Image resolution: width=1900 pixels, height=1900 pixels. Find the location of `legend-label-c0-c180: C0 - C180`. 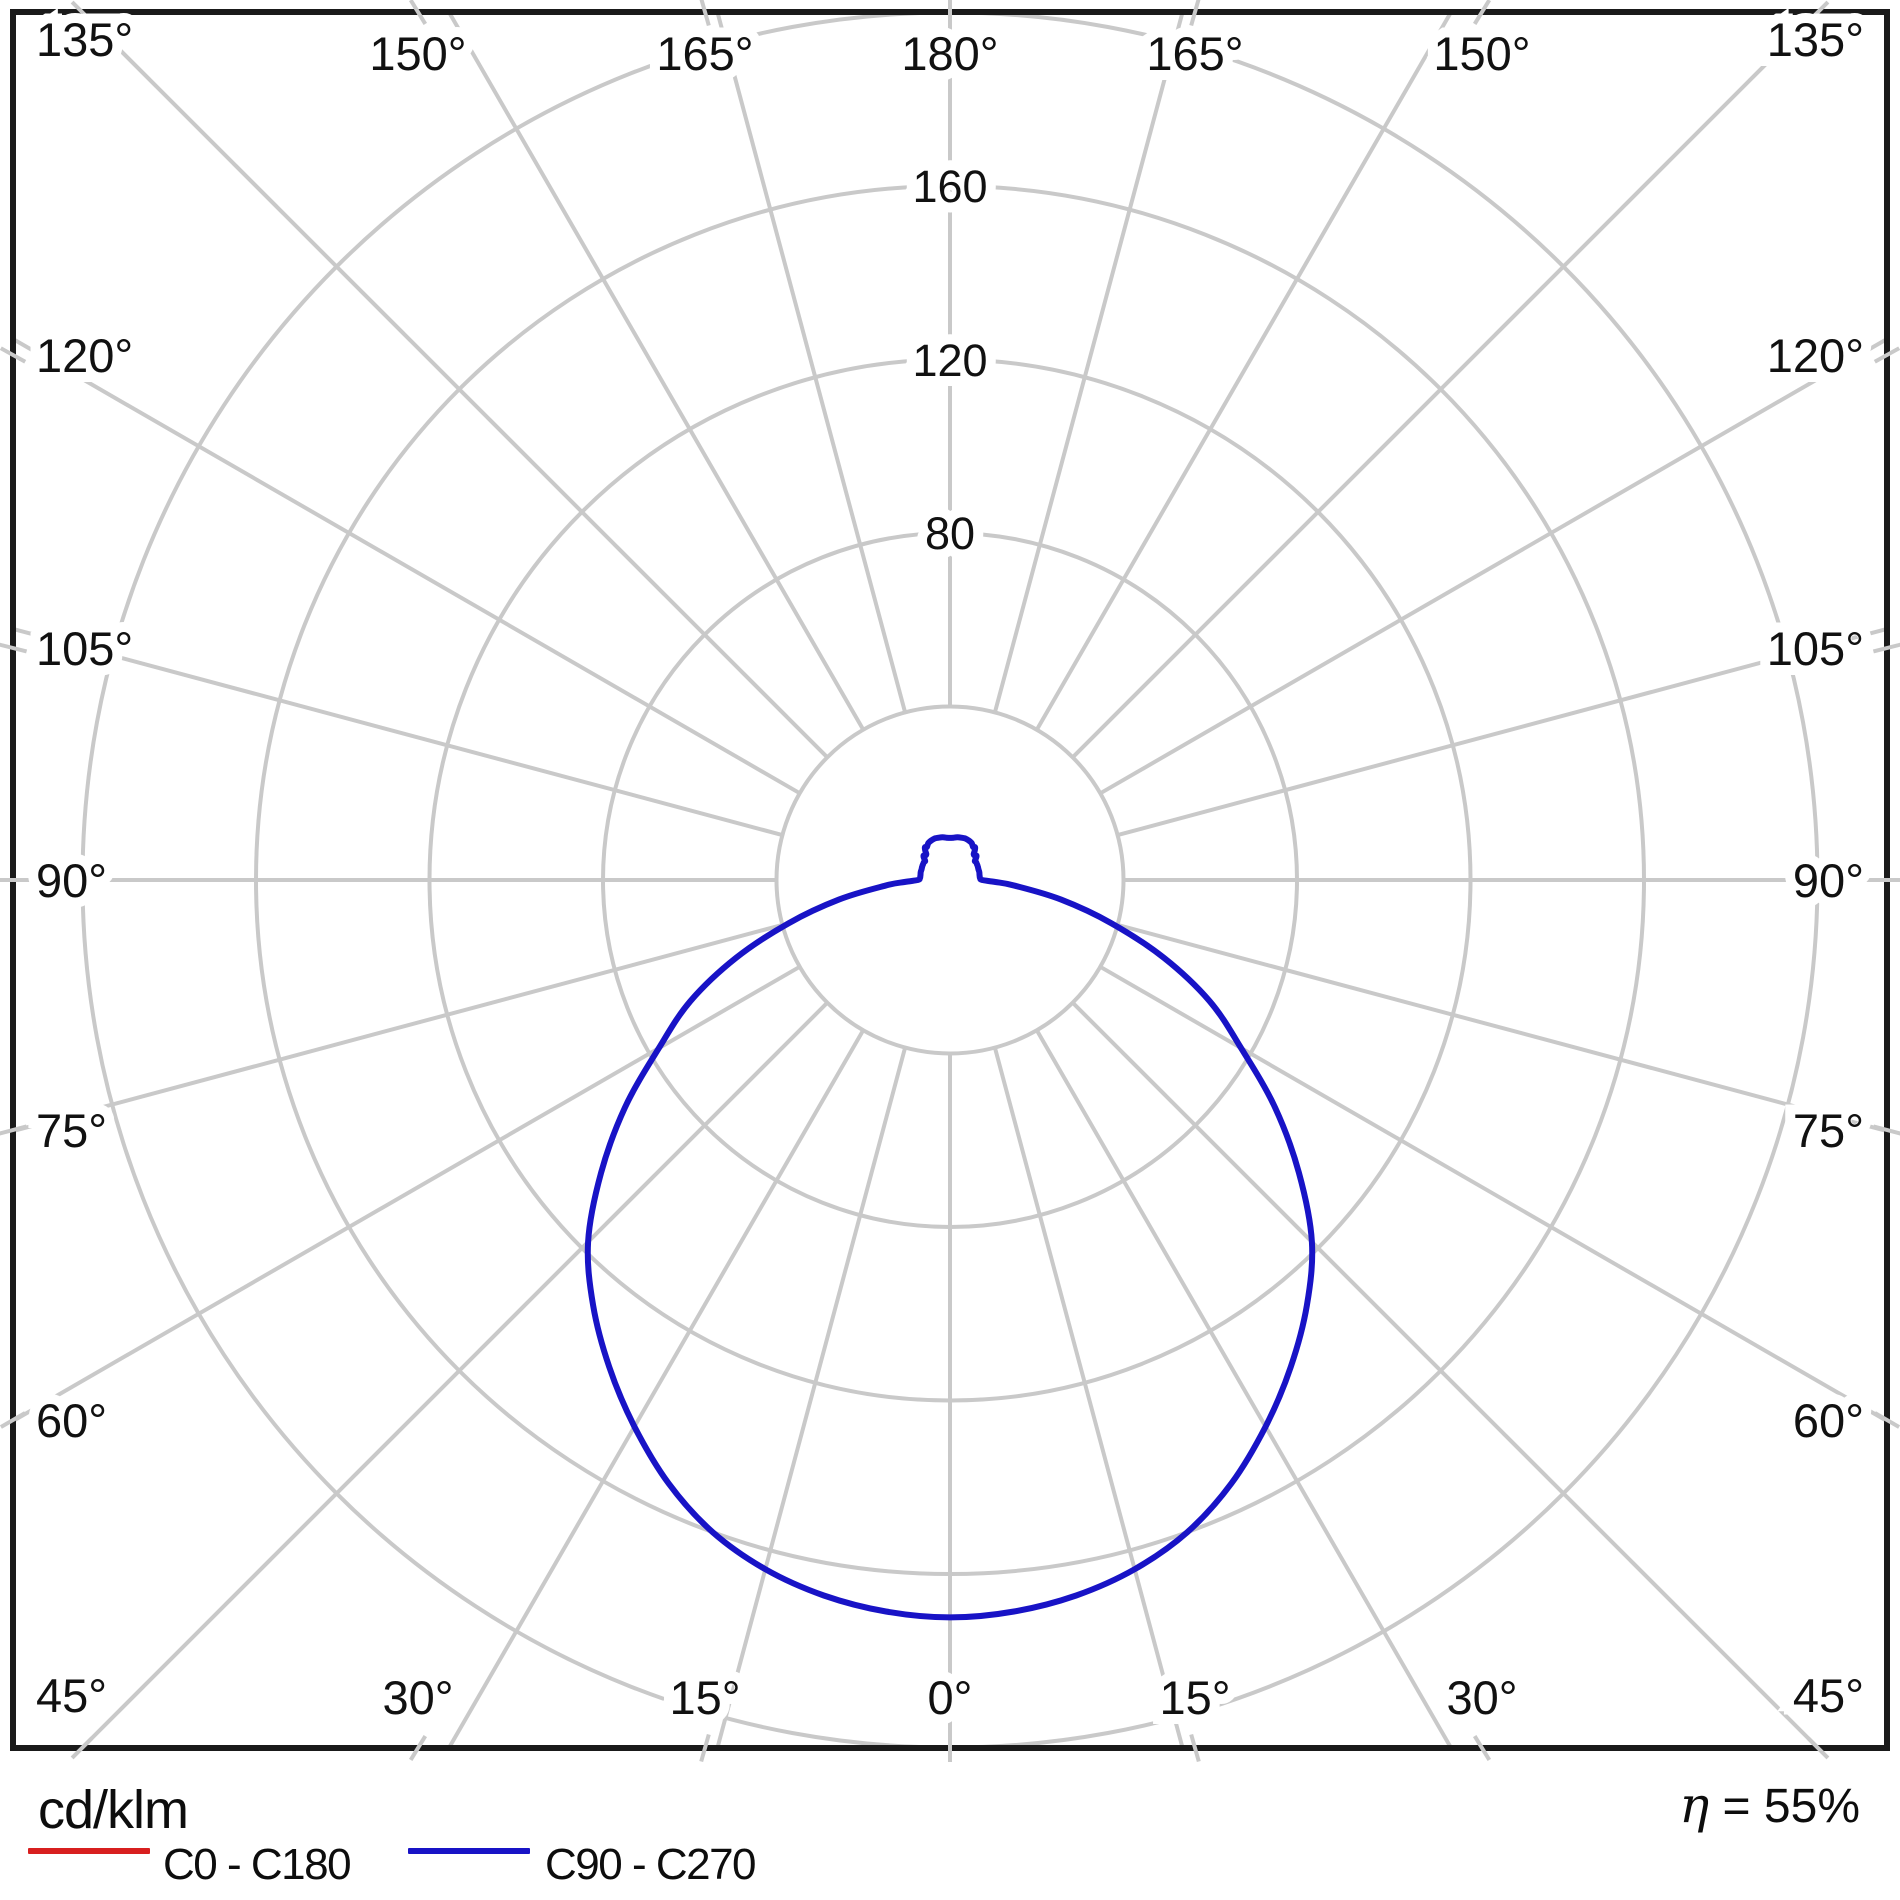

legend-label-c0-c180: C0 - C180 is located at coordinates (257, 1864).